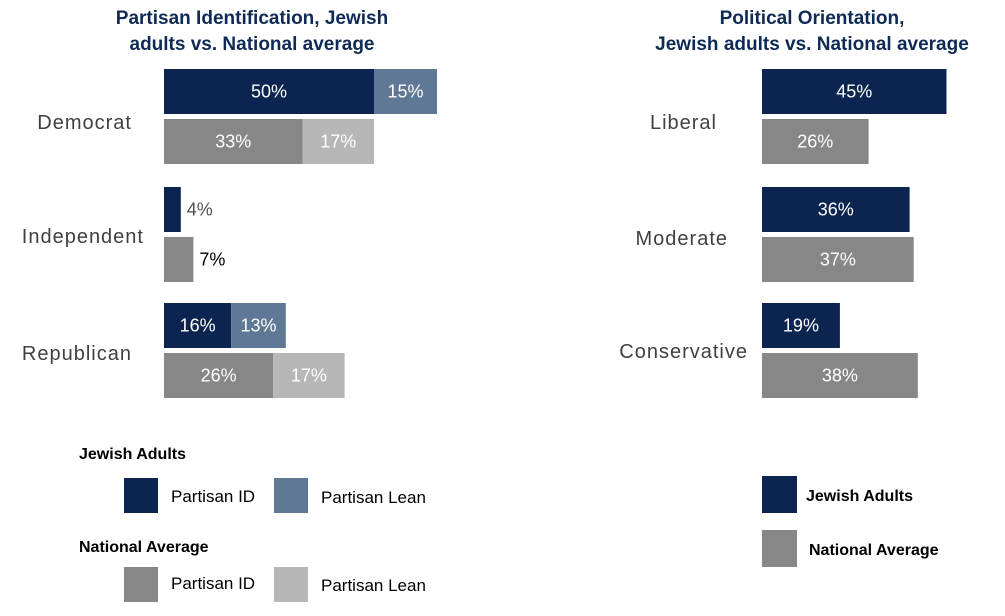 The image size is (1005, 616). What do you see at coordinates (212, 260) in the screenshot?
I see `data-label: 7%` at bounding box center [212, 260].